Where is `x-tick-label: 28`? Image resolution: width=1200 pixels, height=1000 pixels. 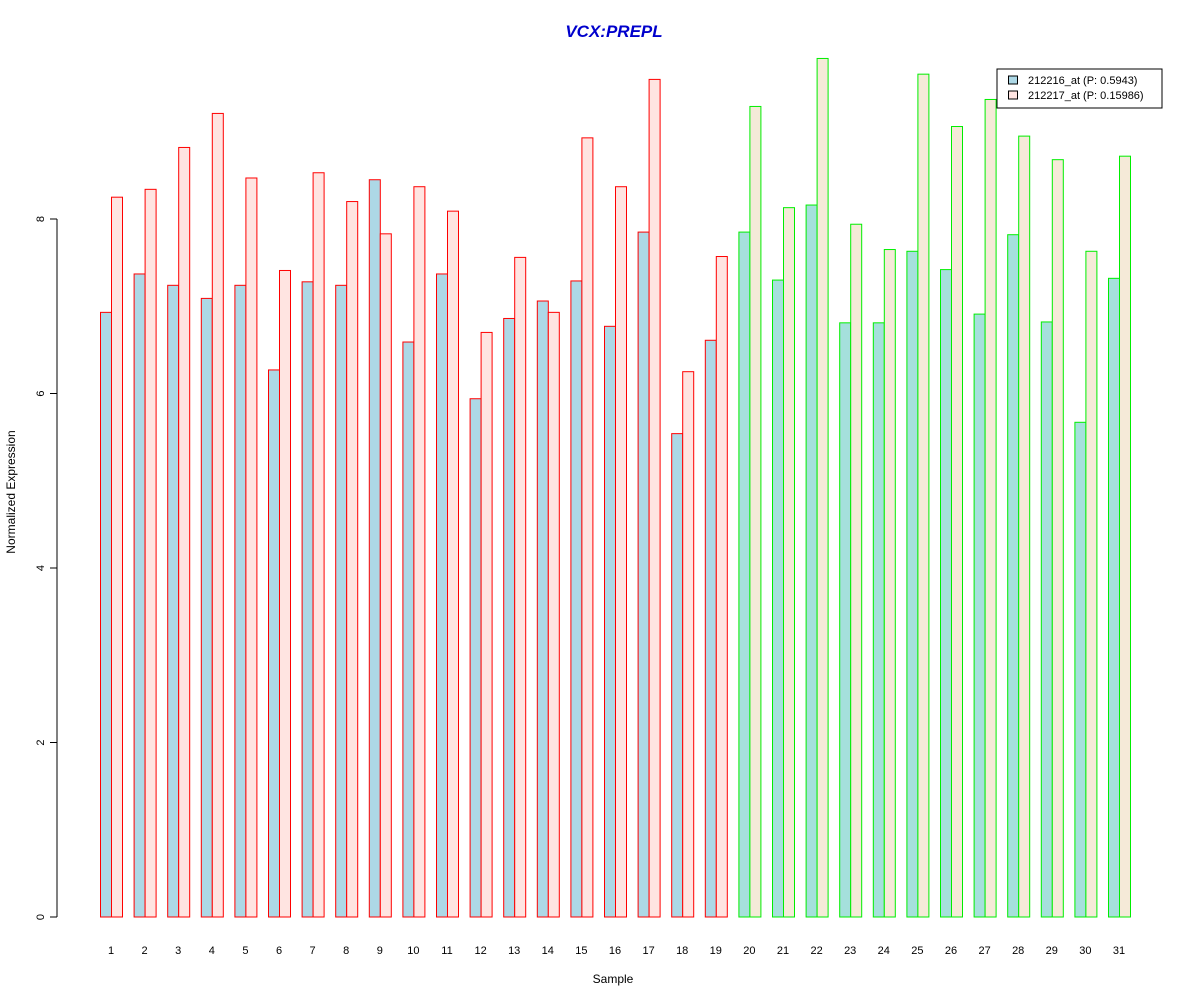
x-tick-label: 28 is located at coordinates (1018, 951).